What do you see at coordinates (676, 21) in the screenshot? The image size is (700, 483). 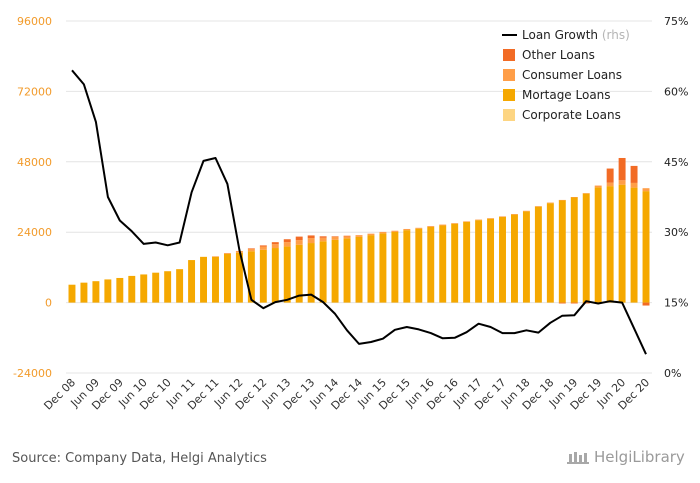 I see `y-right-tick-label: 75%` at bounding box center [676, 21].